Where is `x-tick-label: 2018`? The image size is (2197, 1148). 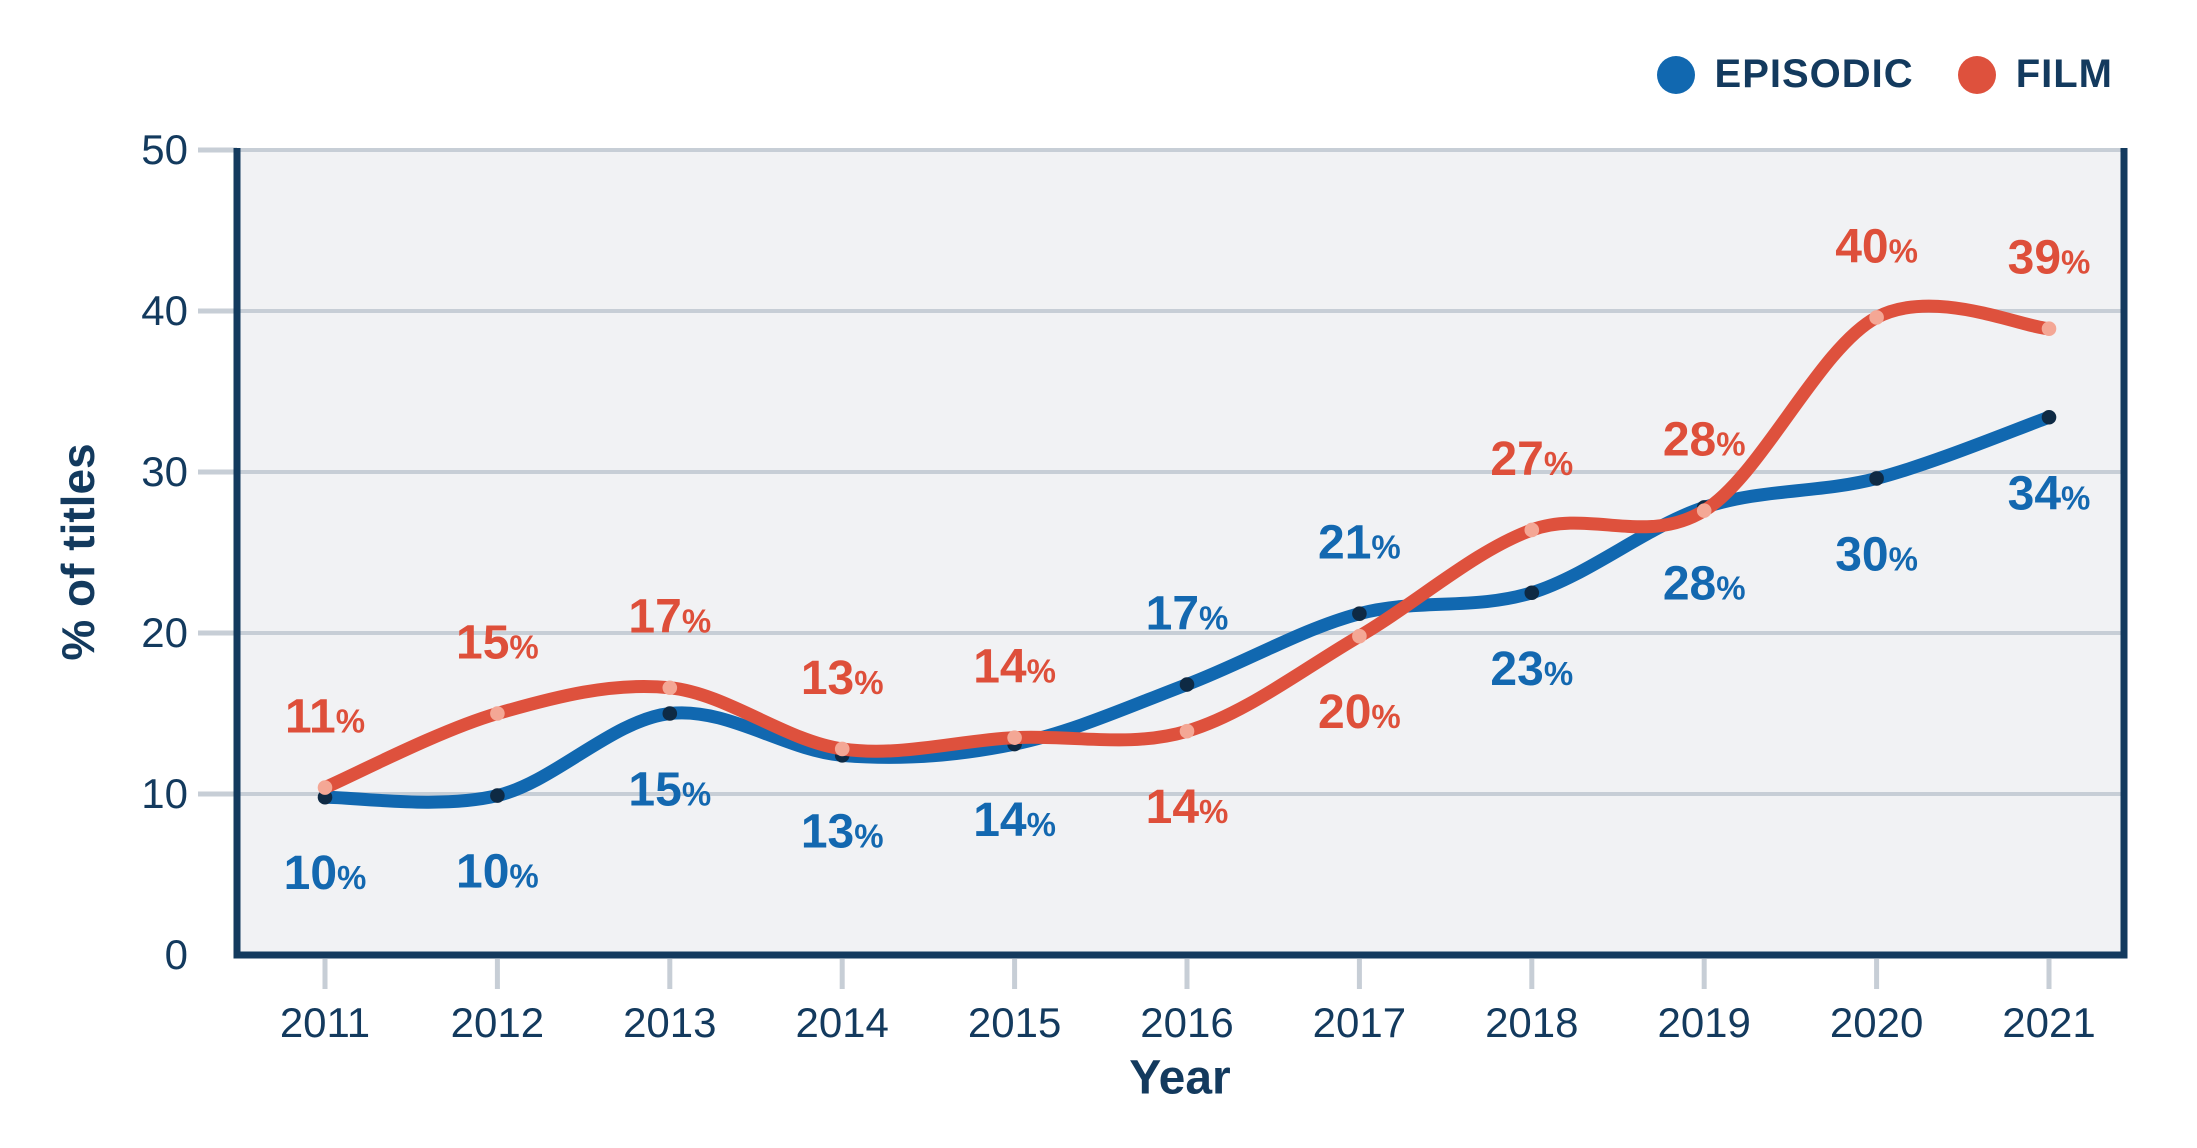 x-tick-label: 2018 is located at coordinates (1531, 1022).